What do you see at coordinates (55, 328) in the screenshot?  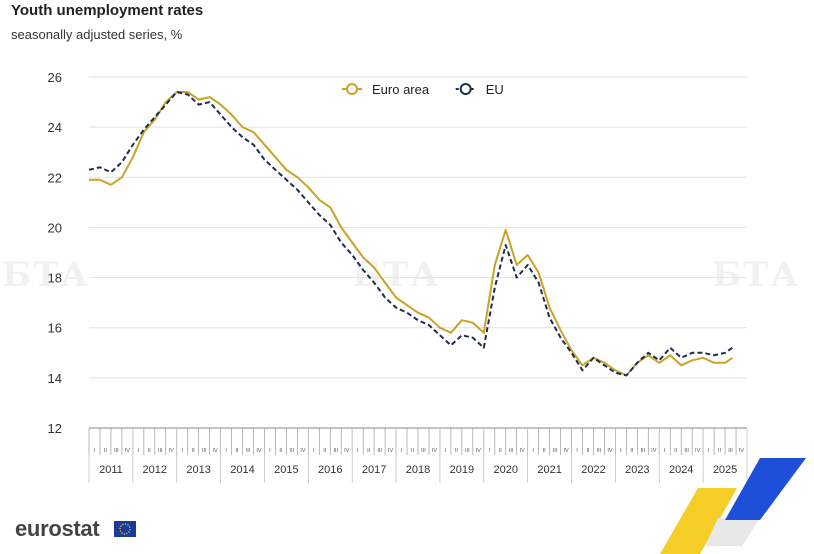 I see `y-tick-label: 16` at bounding box center [55, 328].